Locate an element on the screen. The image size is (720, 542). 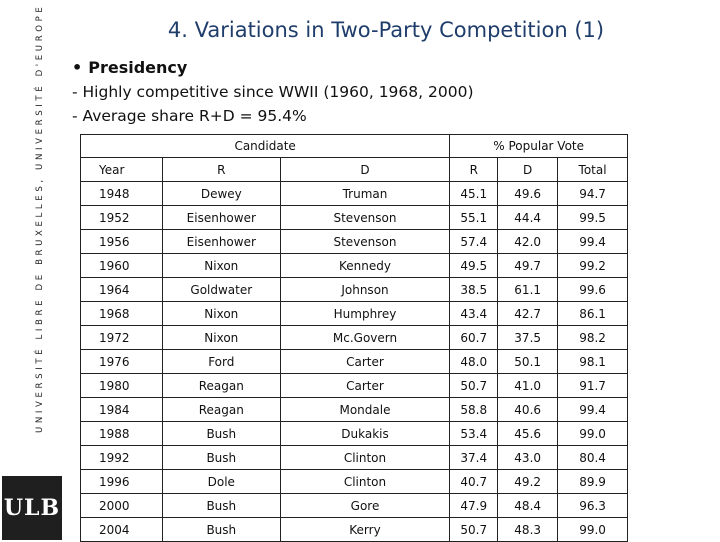
ulb-logo: ULB is located at coordinates (32, 508).